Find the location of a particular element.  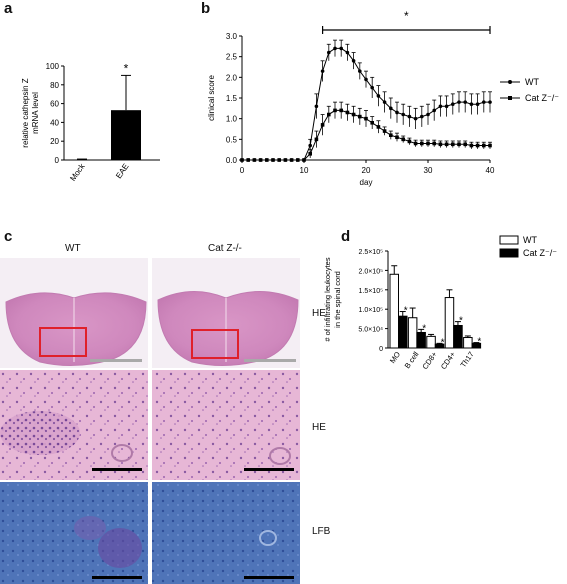

row-label-he-1: HE is located at coordinates (319, 313).